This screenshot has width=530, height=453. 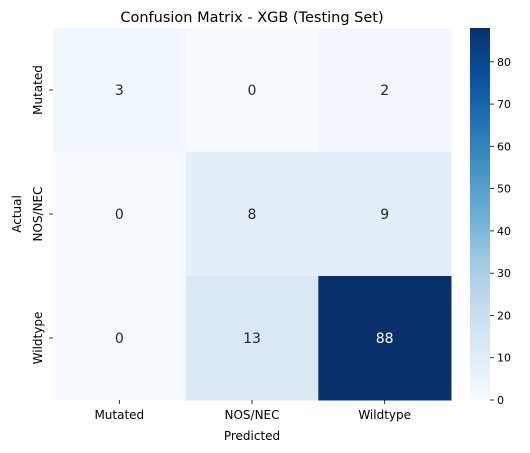 I want to click on cell-value-label: 9, so click(x=384, y=215).